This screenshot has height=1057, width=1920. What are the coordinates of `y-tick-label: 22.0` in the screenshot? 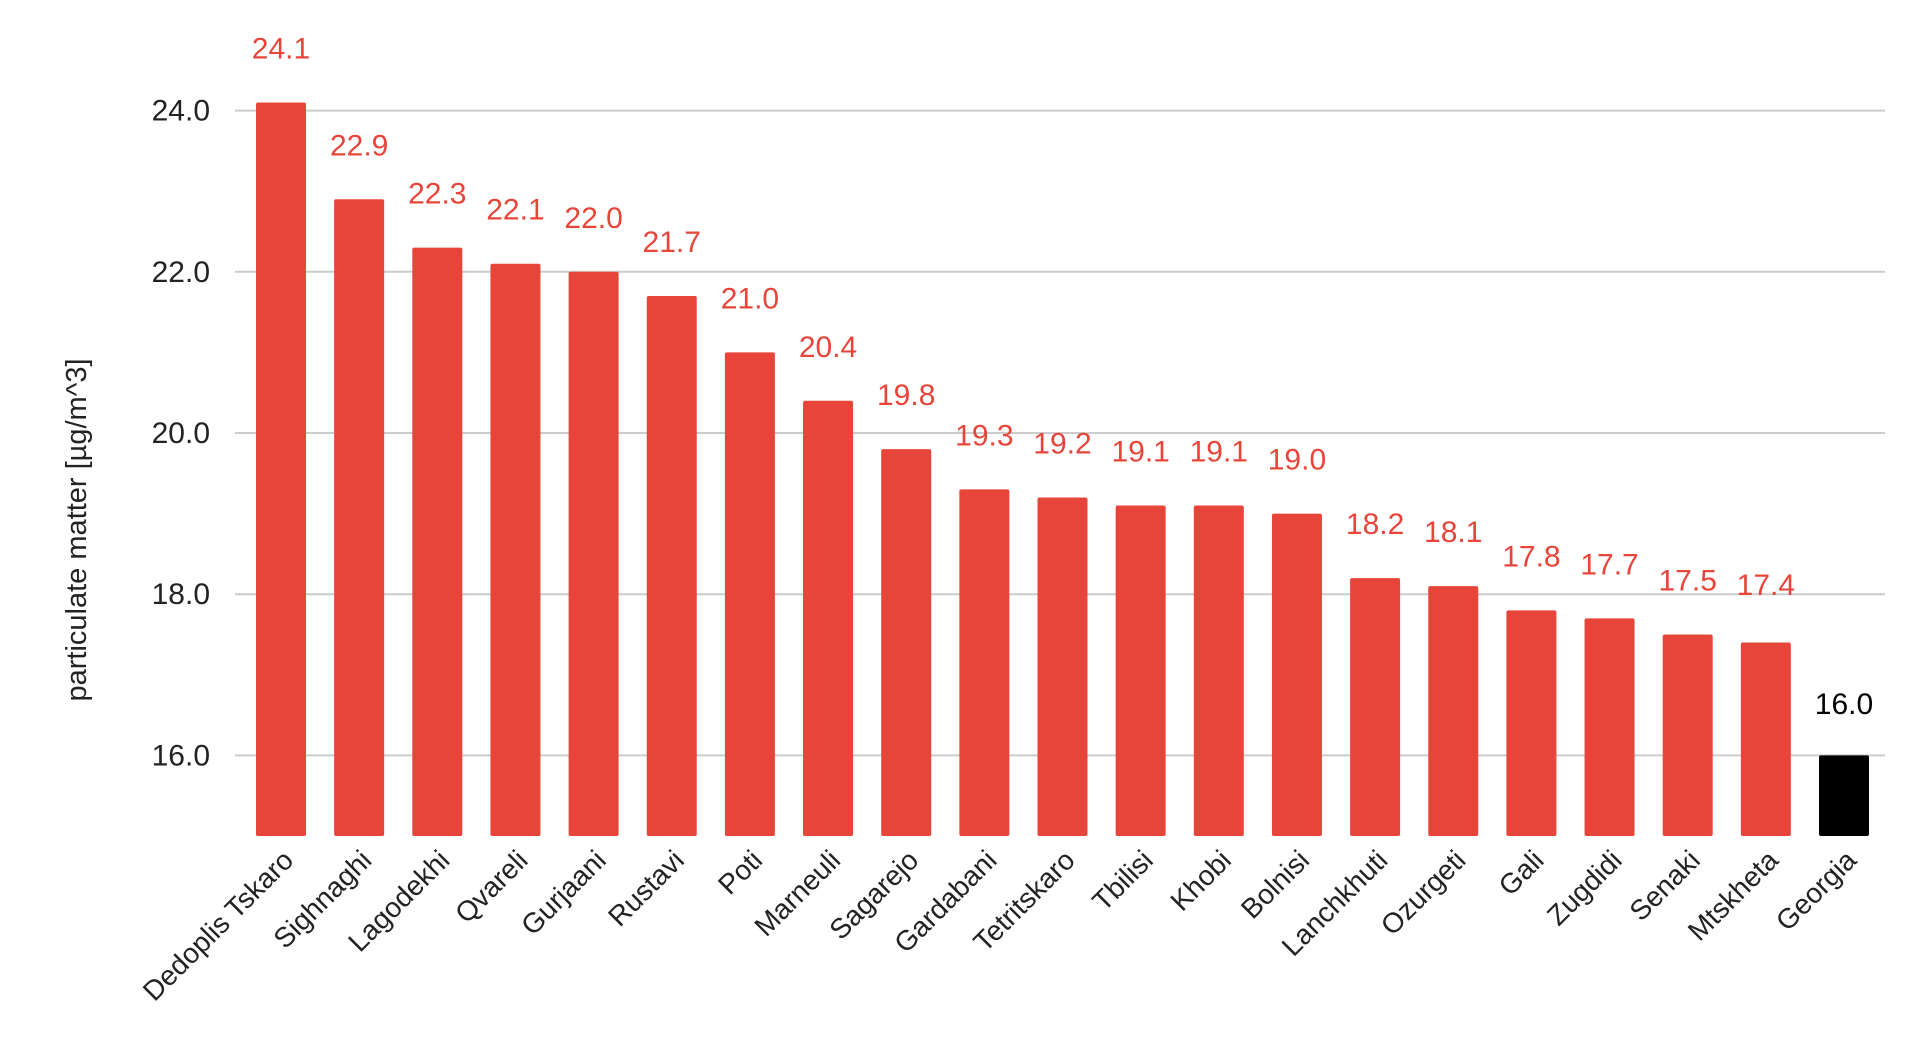 It's located at (181, 272).